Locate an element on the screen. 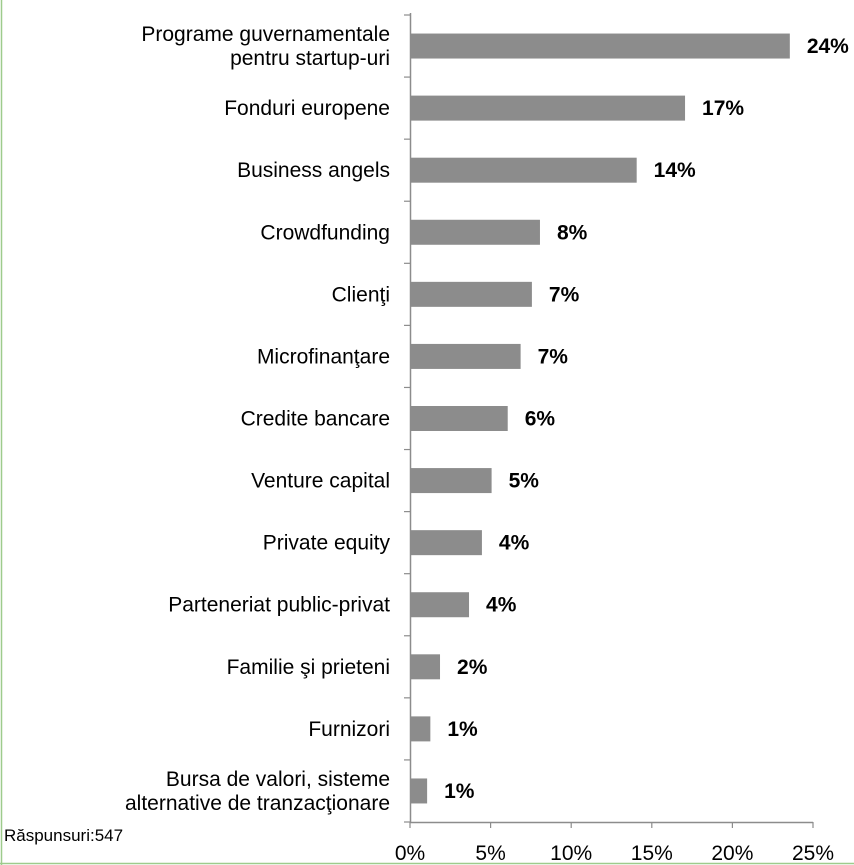 The image size is (854, 865). category-label: Credite bancare is located at coordinates (315, 419).